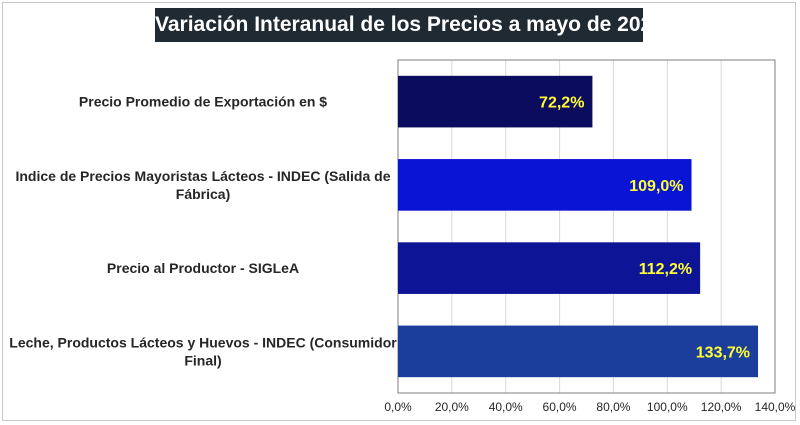 The image size is (800, 425). I want to click on category-label: Precio Promedio de Exportación en $, so click(203, 102).